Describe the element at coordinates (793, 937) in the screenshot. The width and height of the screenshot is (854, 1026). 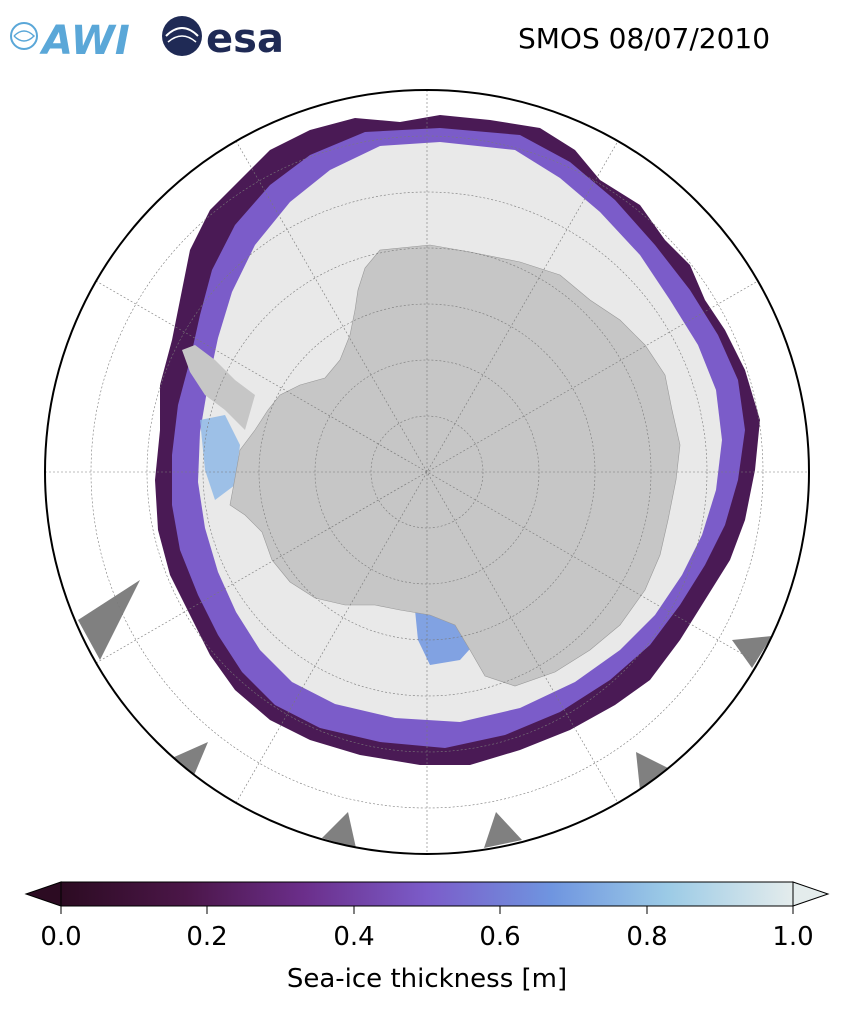
I see `cb-tick-label: 1.0` at that location.